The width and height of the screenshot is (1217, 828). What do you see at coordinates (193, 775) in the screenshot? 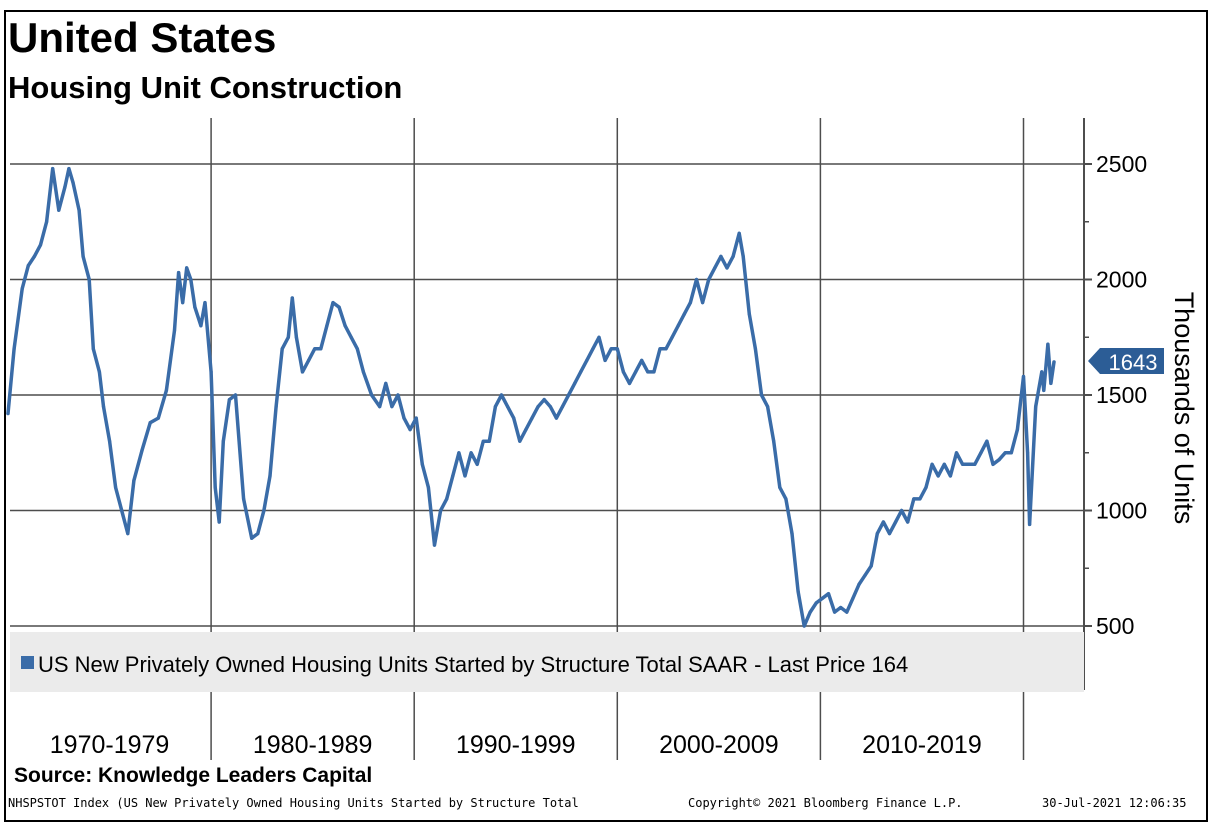
I see `source-note: Source: Knowledge Leaders Capital` at bounding box center [193, 775].